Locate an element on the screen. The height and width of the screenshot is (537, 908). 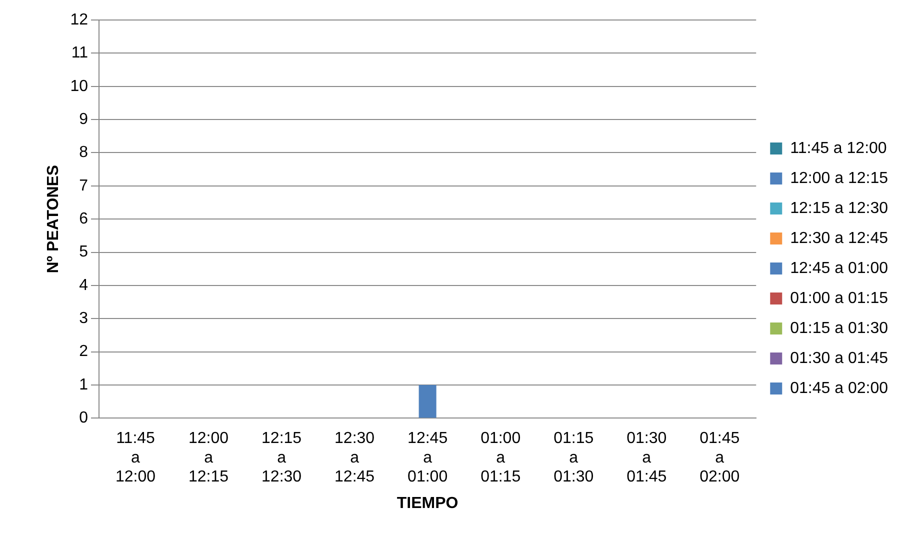
y-tick-label: 10 is located at coordinates (79, 86).